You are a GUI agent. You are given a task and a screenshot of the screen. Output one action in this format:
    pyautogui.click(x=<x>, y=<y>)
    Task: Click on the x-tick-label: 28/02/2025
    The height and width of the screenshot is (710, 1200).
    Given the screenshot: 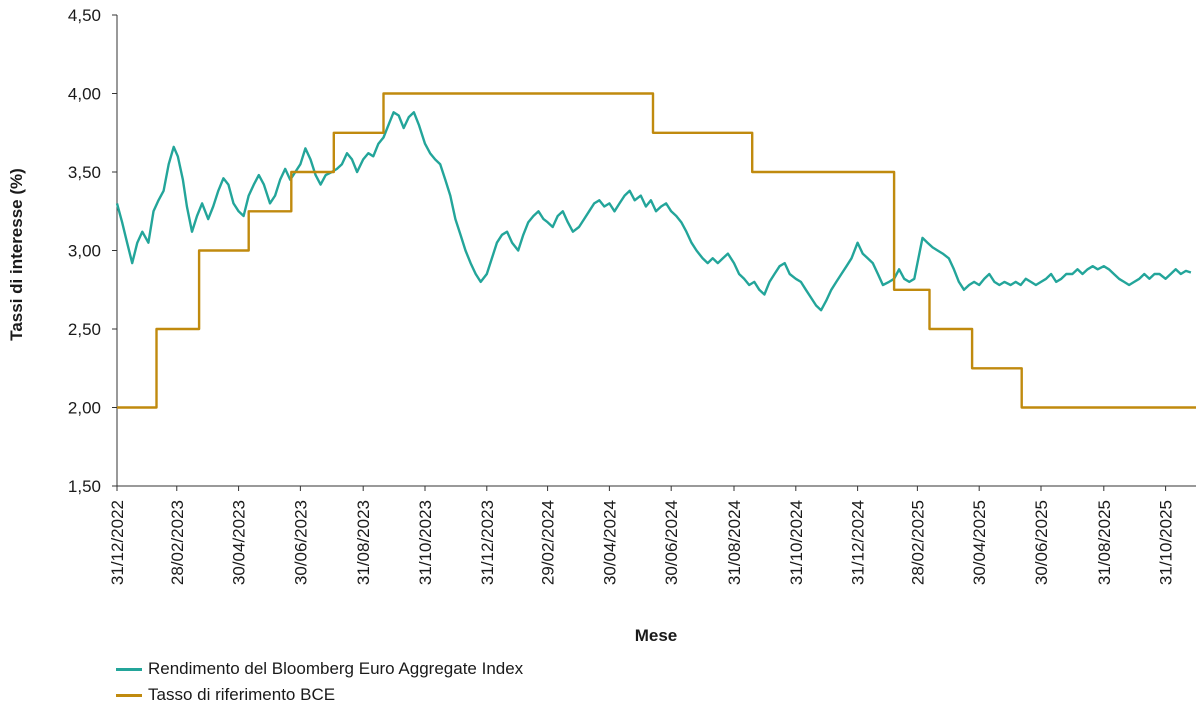 What is the action you would take?
    pyautogui.click(x=917, y=542)
    